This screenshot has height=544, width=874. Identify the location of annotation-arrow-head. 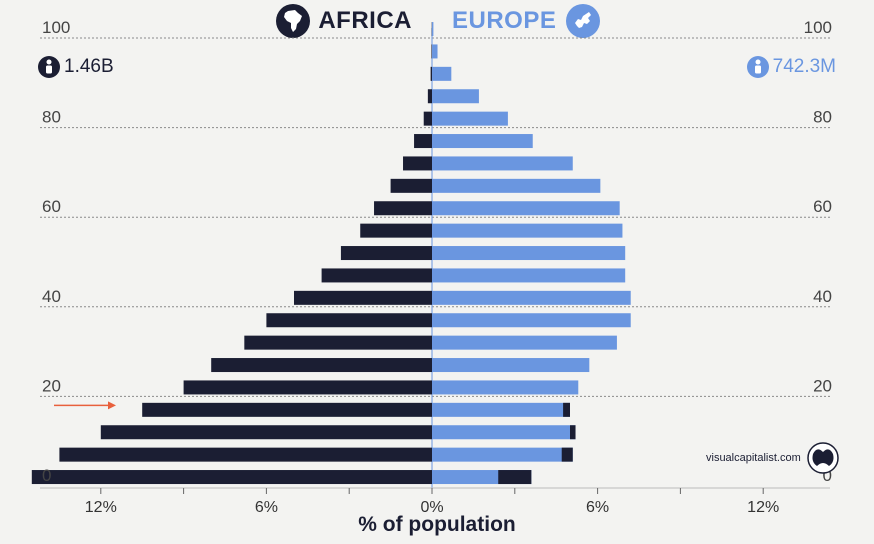
(112, 405).